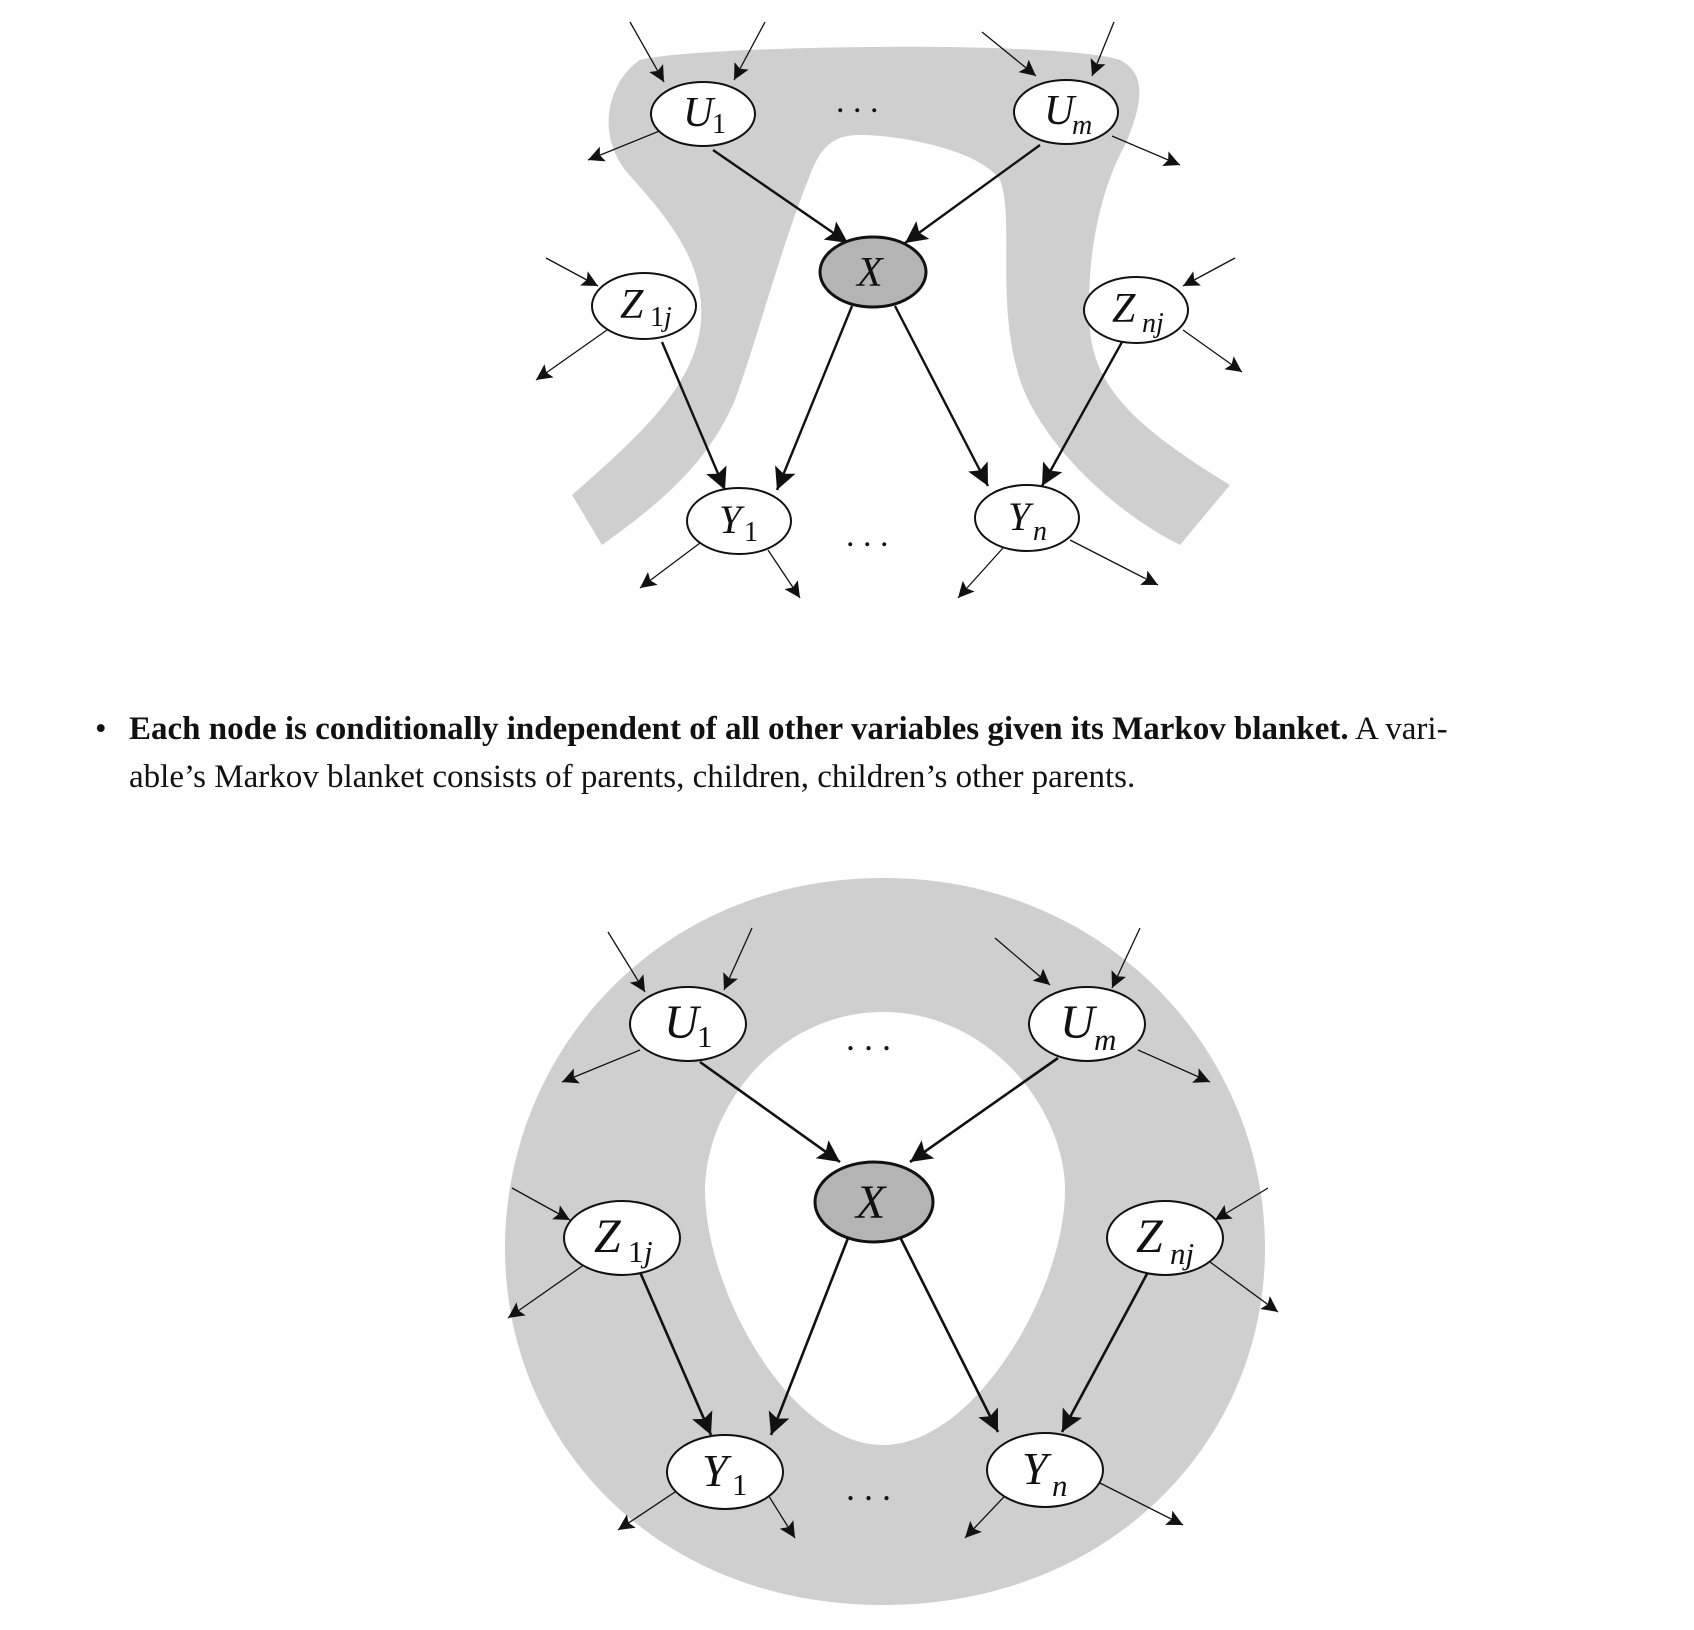 Image resolution: width=1694 pixels, height=1630 pixels. I want to click on shaded-region, so click(901, 295).